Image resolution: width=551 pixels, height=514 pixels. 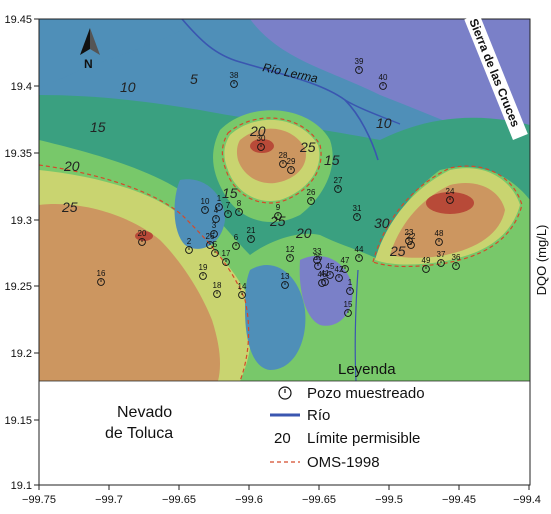 What do you see at coordinates (228, 205) in the screenshot?
I see `well-label: 7` at bounding box center [228, 205].